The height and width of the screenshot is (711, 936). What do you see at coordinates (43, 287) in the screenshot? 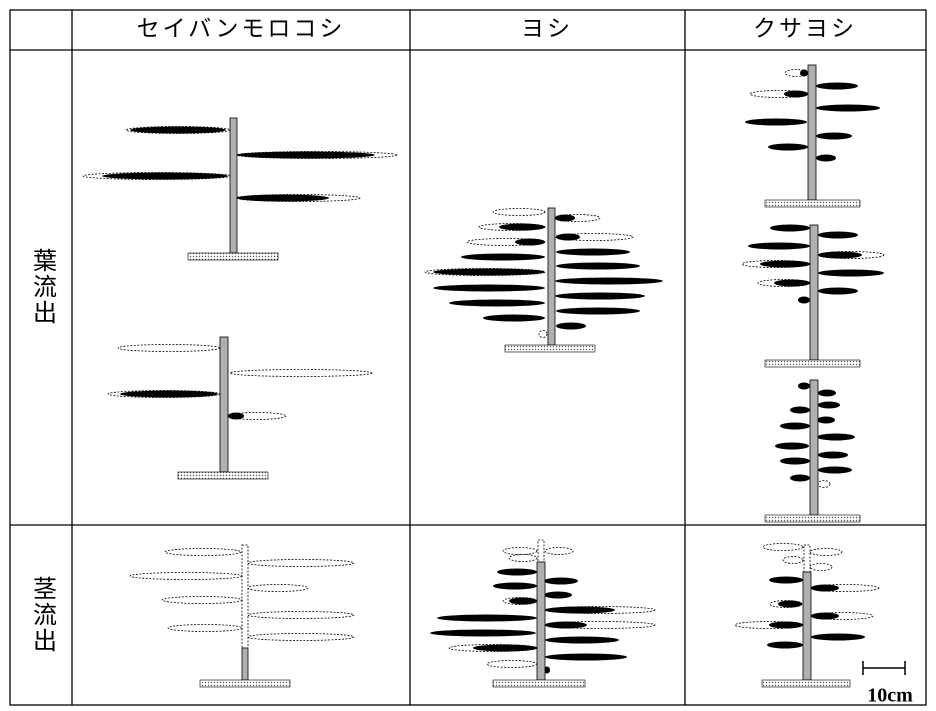
I see `row-label: 葉流出` at bounding box center [43, 287].